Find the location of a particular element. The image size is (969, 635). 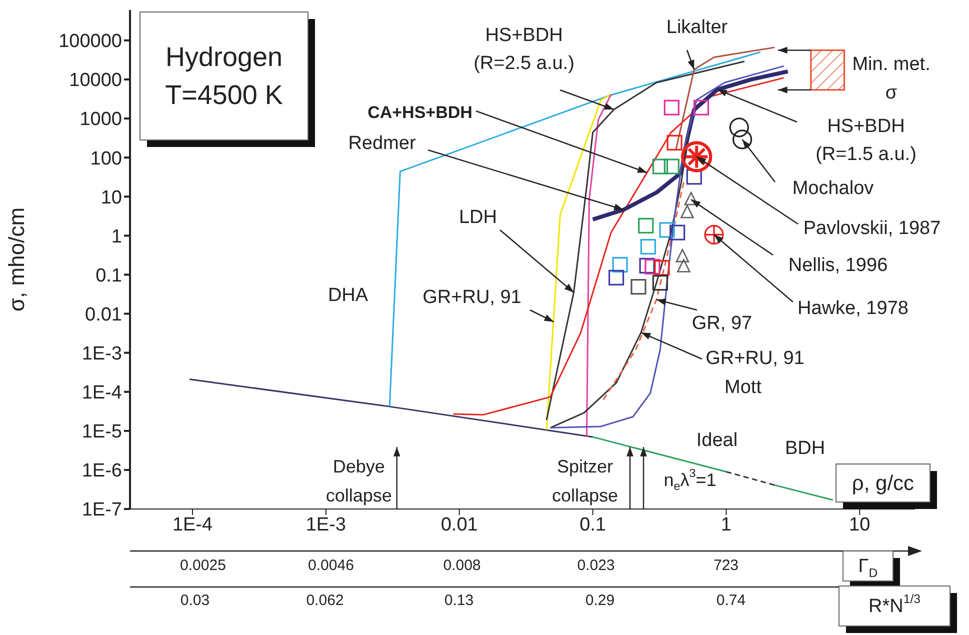

x-tick-label: 1 is located at coordinates (726, 525).